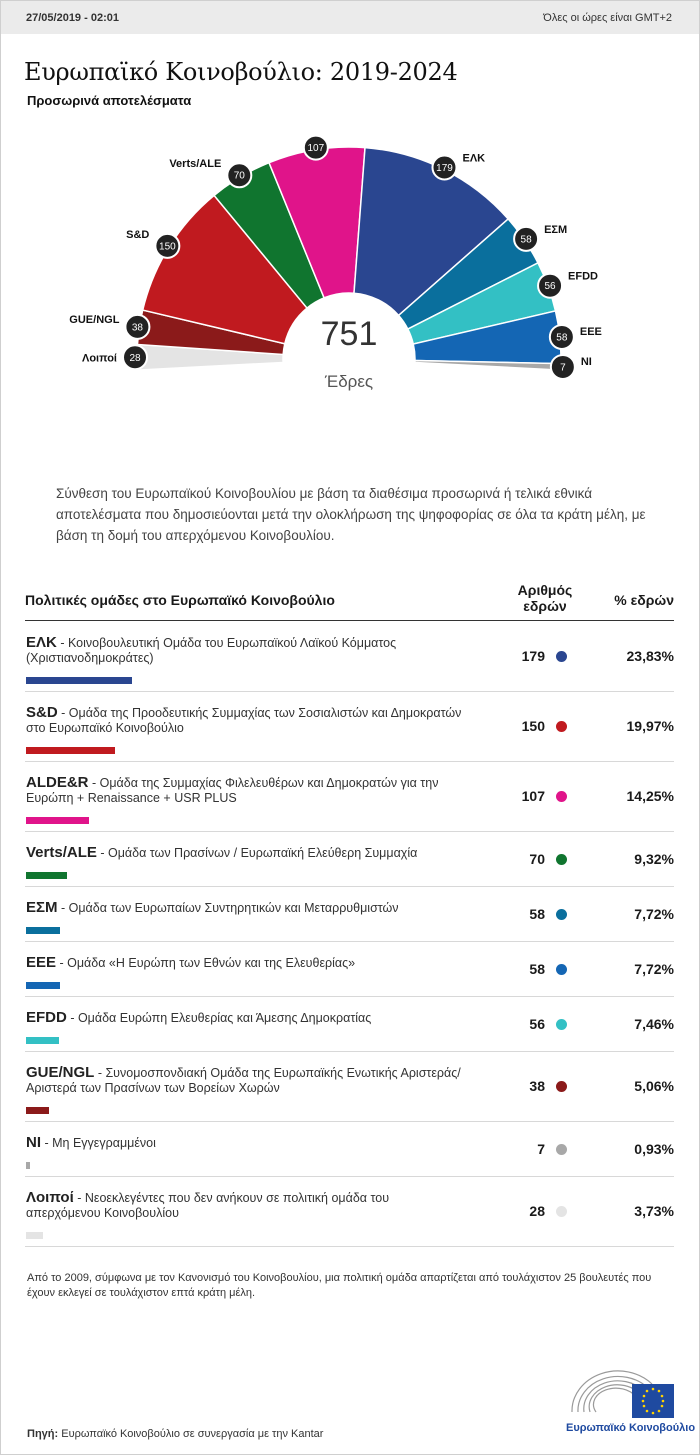 The width and height of the screenshot is (700, 1455). I want to click on timezone-note: Όλες οι ώρες είναι GMT+2, so click(607, 18).